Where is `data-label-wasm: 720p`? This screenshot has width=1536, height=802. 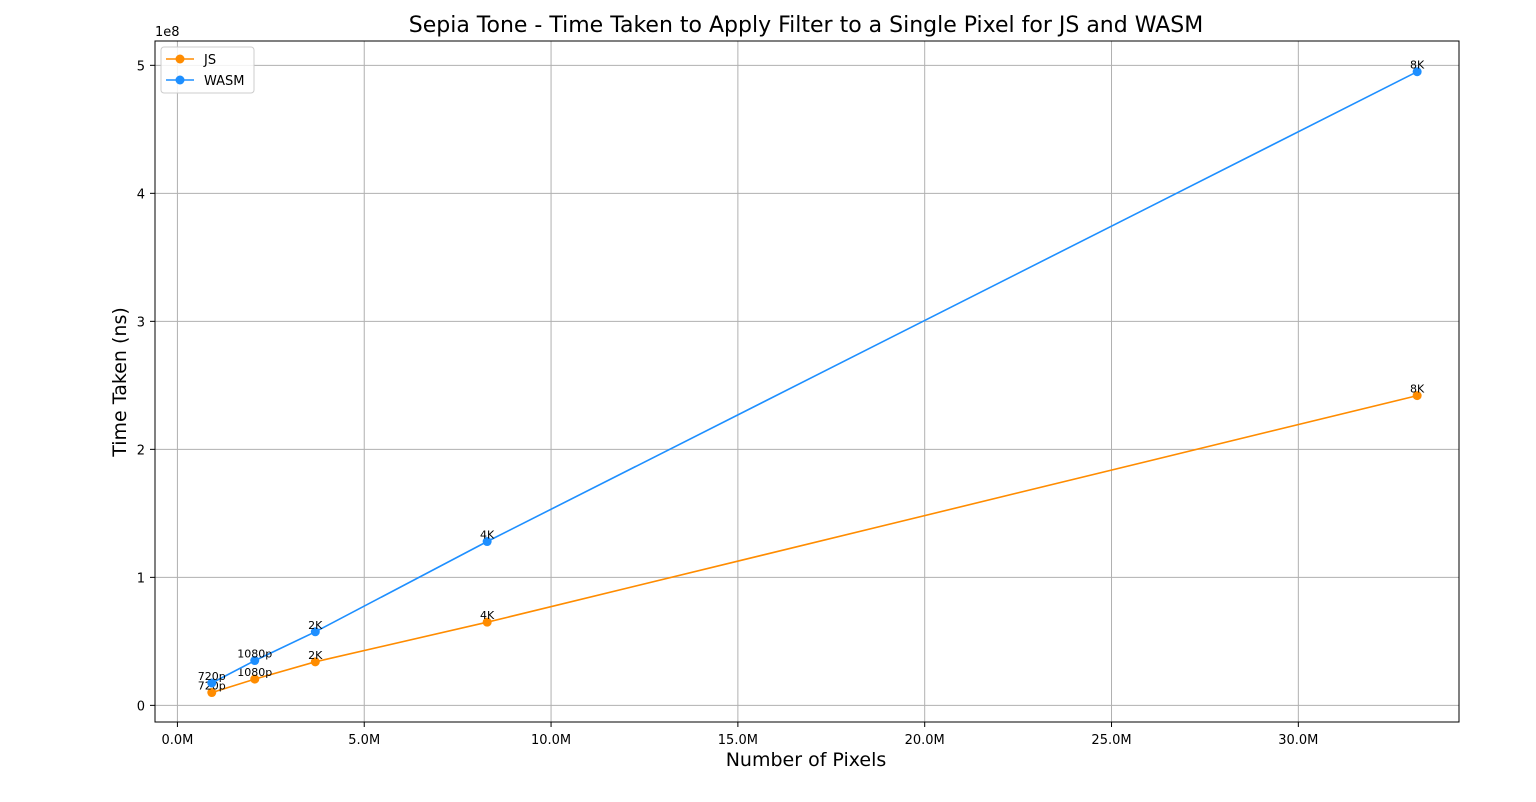 data-label-wasm: 720p is located at coordinates (212, 676).